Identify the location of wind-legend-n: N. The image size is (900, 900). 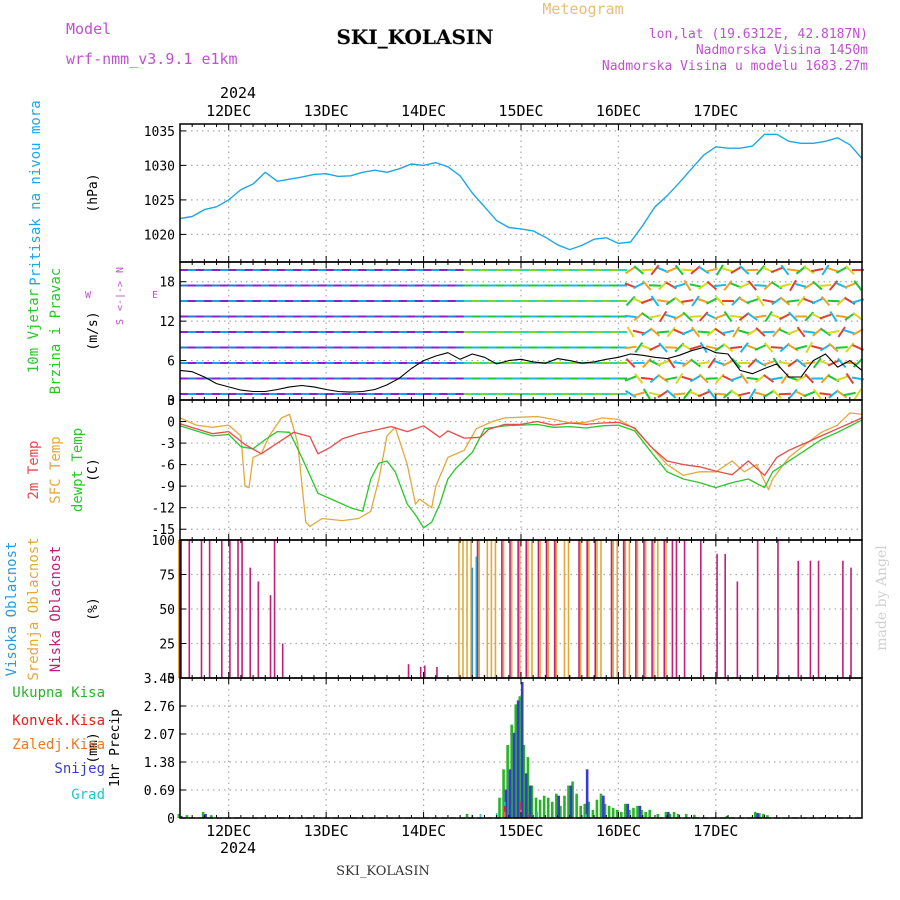
(120, 270).